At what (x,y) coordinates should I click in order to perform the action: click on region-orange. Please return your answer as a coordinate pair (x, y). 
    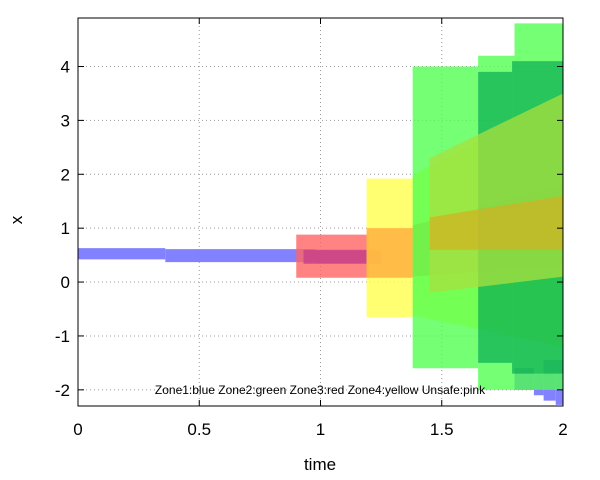
    Looking at the image, I should click on (389, 253).